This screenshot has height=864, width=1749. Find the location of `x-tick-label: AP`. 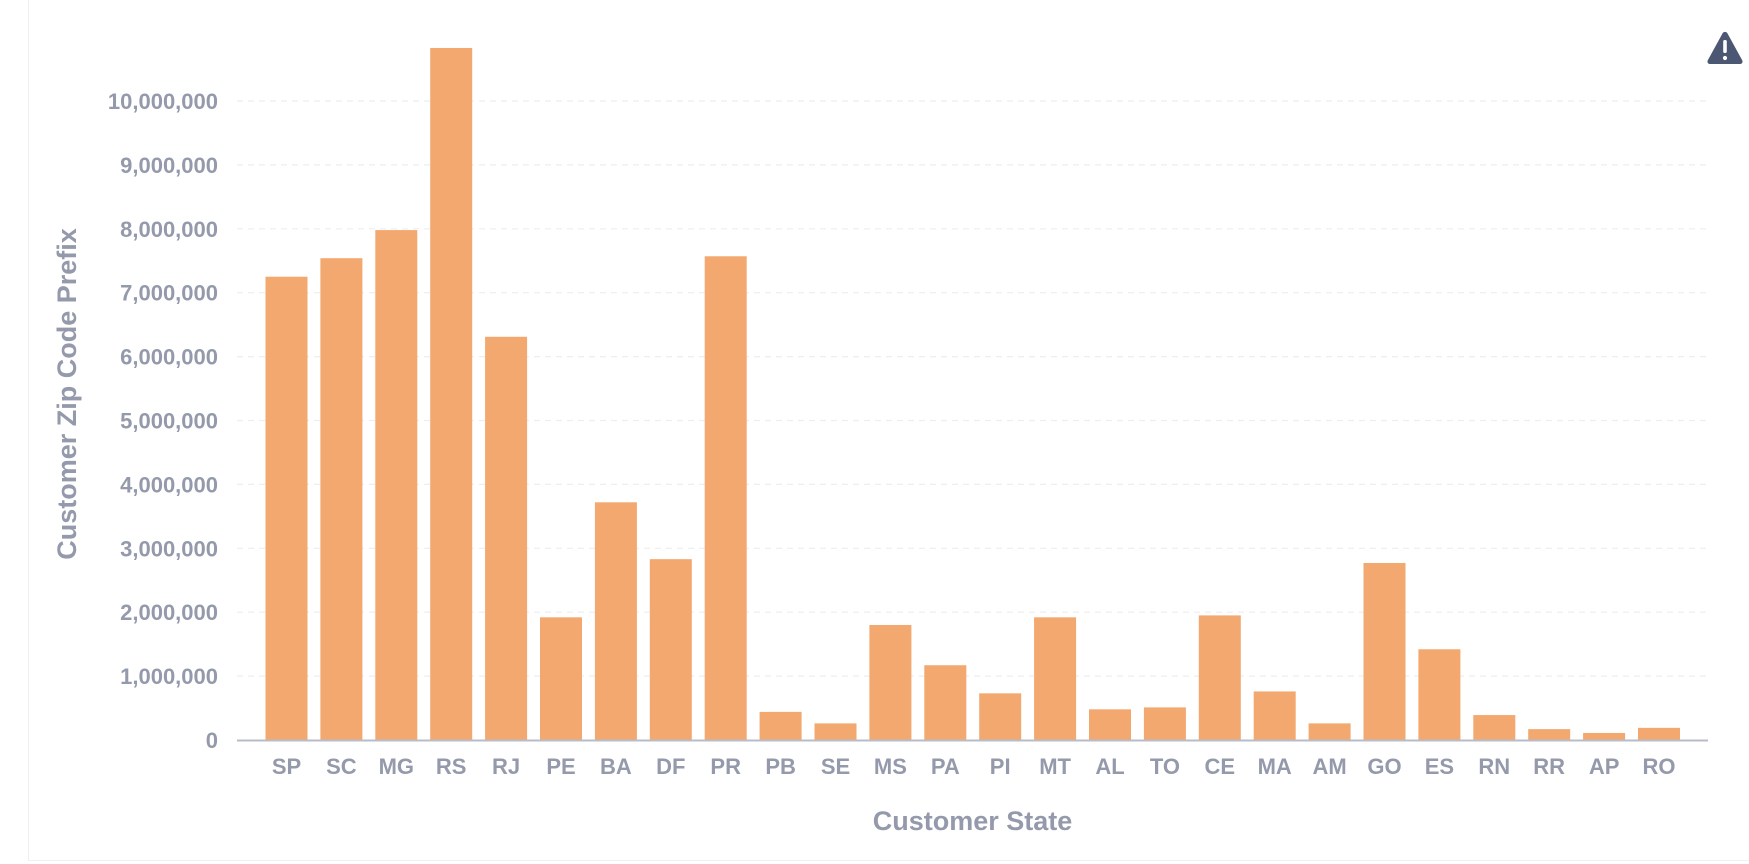

x-tick-label: AP is located at coordinates (1604, 766).